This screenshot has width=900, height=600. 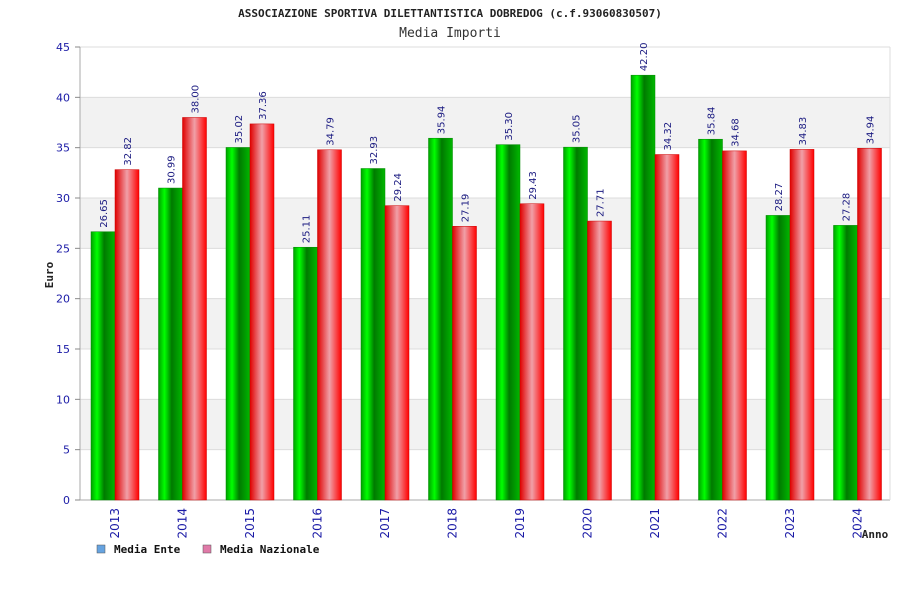 I want to click on y-tick-label: 40, so click(x=63, y=97).